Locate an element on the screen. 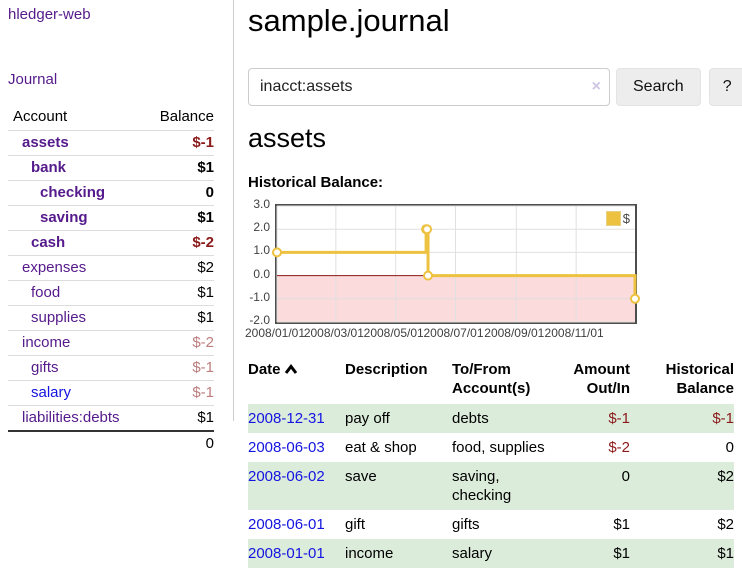 The width and height of the screenshot is (742, 582). transaction-row: 2008-06-02 save saving, checking 0 $2 is located at coordinates (491, 486).